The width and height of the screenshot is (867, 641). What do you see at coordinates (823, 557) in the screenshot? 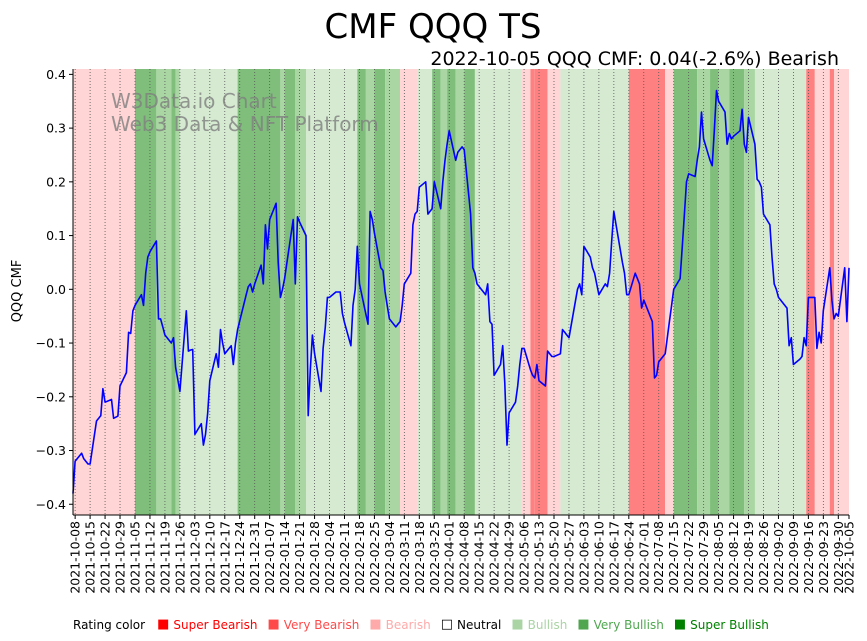
I see `x-tick-label: 2022-09-23` at bounding box center [823, 557].